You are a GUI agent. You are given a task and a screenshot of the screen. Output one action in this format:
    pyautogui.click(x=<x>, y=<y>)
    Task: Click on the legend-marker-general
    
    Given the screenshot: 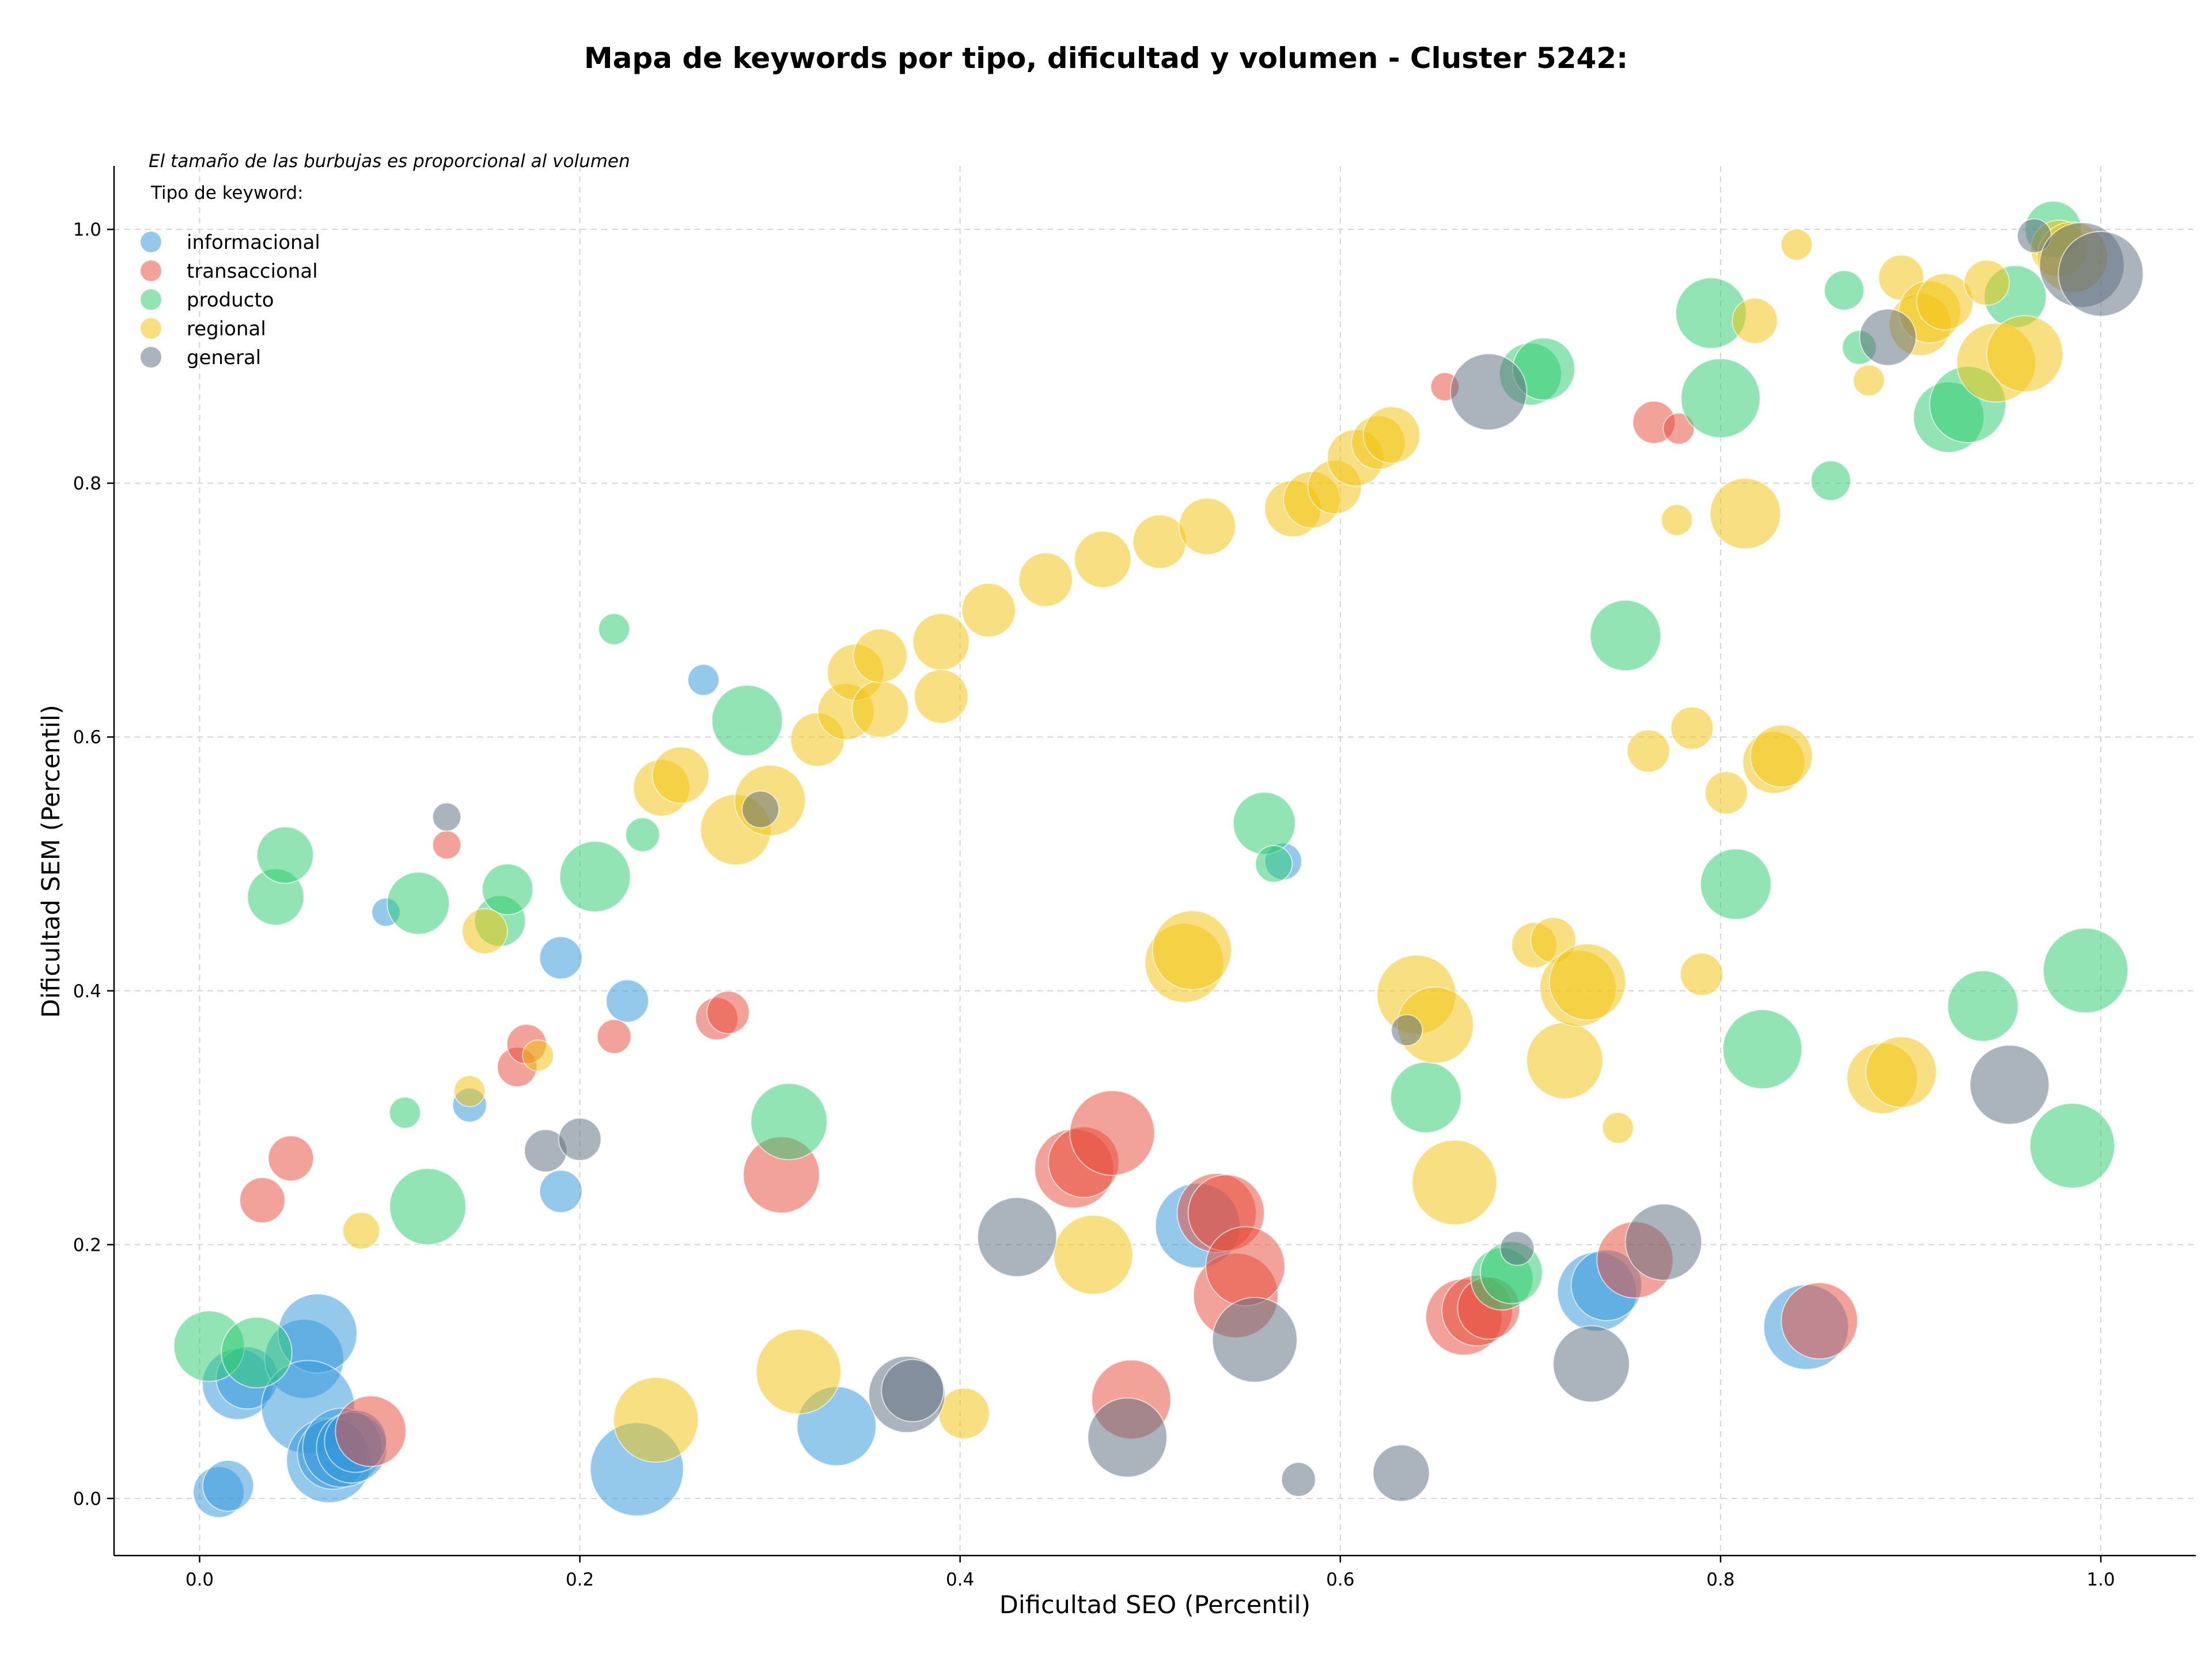 What is the action you would take?
    pyautogui.click(x=151, y=357)
    